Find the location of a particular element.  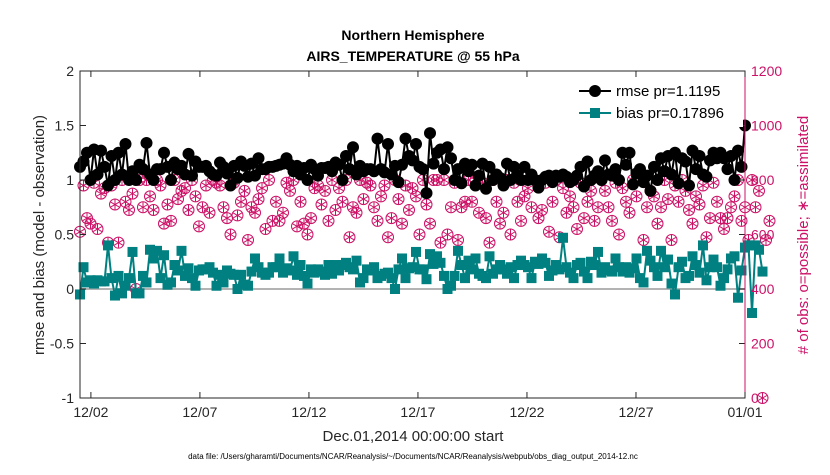

x-tick-label: 12/22 is located at coordinates (526, 412).